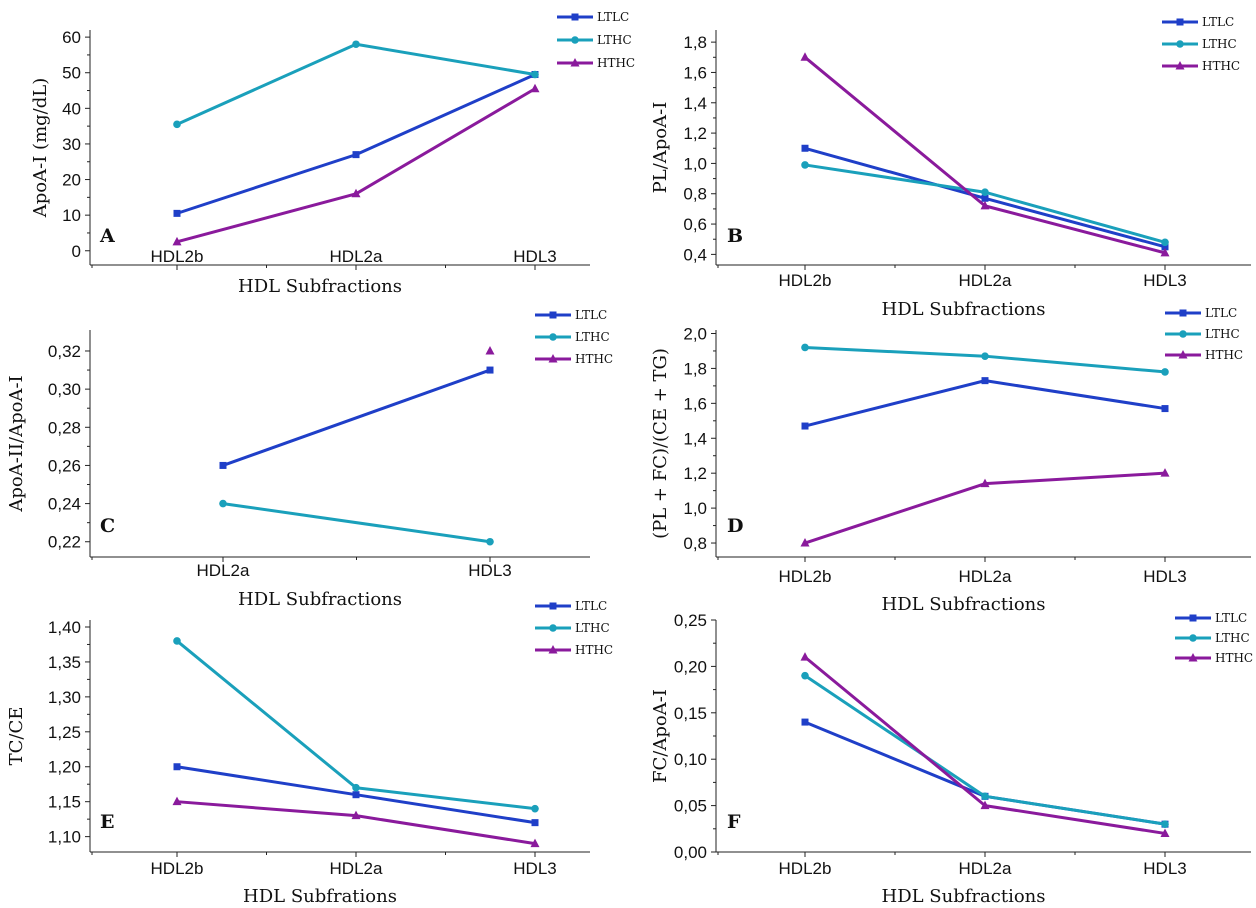 The height and width of the screenshot is (908, 1256). I want to click on y-axis-title: (PL + FC)/(CE + TG), so click(660, 443).